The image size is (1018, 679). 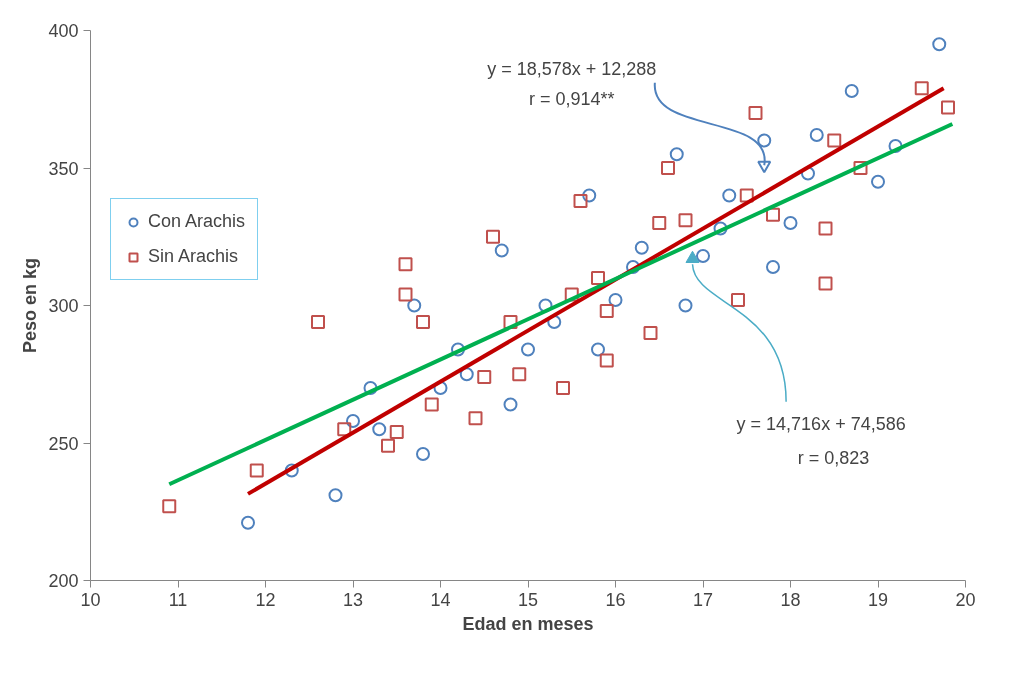 What do you see at coordinates (821, 423) in the screenshot?
I see `annotation: y = 14,716x + 74,586` at bounding box center [821, 423].